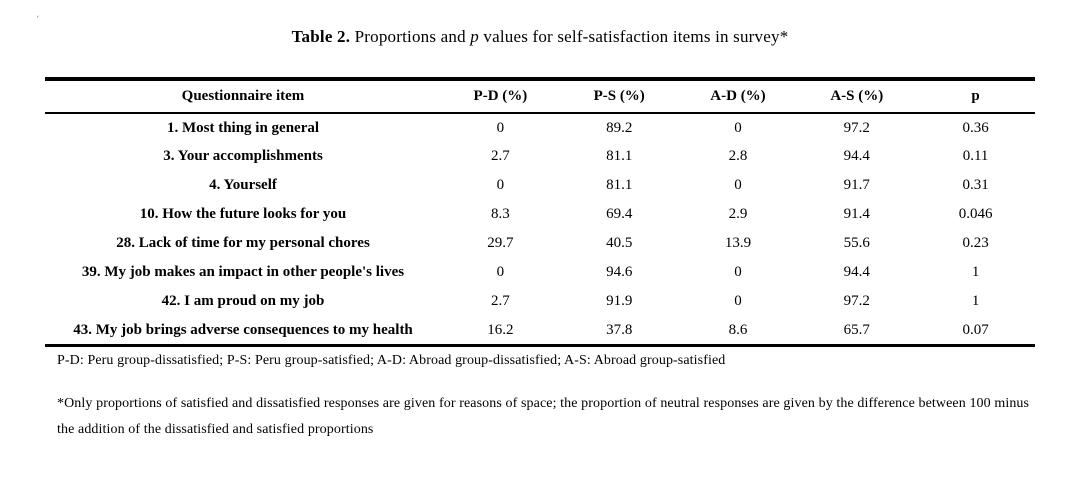 Image resolution: width=1080 pixels, height=477 pixels. What do you see at coordinates (243, 301) in the screenshot?
I see `questionnaire-item-cell: 42. I am proud on my job` at bounding box center [243, 301].